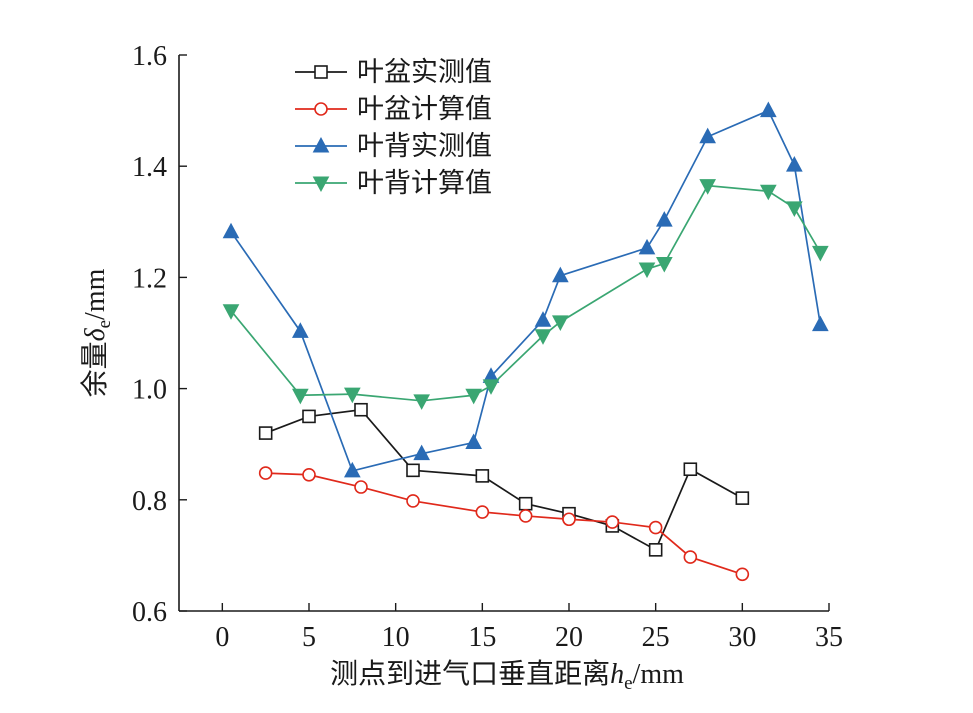 Image resolution: width=973 pixels, height=713 pixels. What do you see at coordinates (742, 637) in the screenshot?
I see `x-tick-label: 30` at bounding box center [742, 637].